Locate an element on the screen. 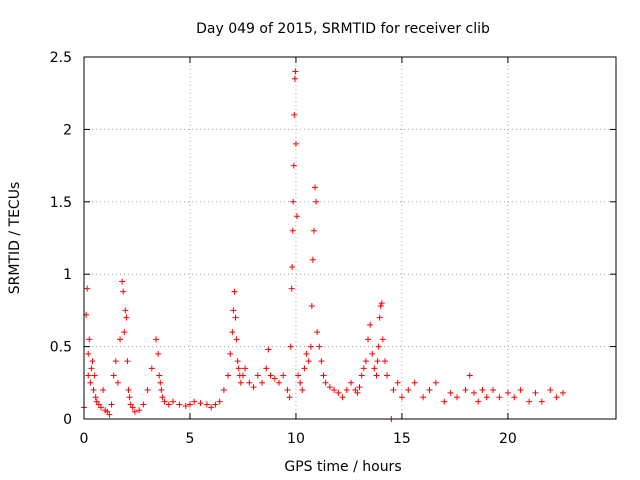 Image resolution: width=640 pixels, height=480 pixels. x-tick-label: 10 is located at coordinates (296, 439).